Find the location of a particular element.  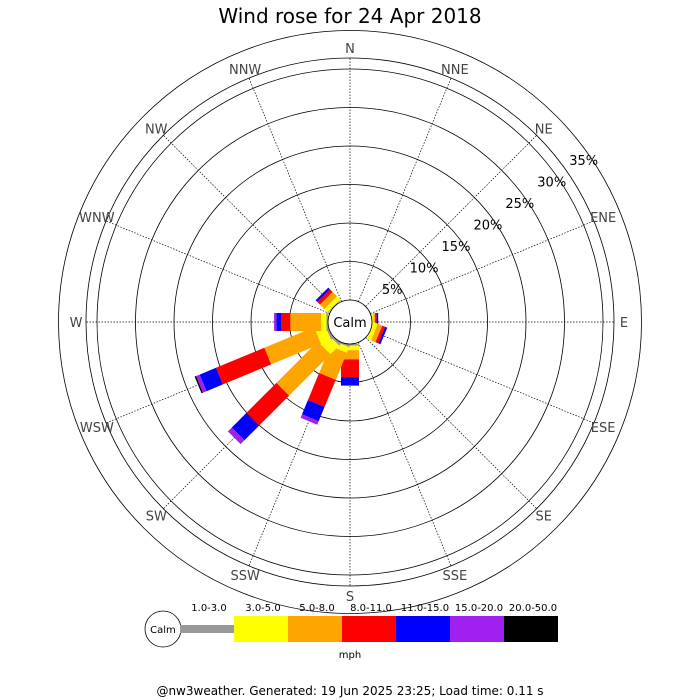

bar-s-11.0-15.0 is located at coordinates (350, 381).